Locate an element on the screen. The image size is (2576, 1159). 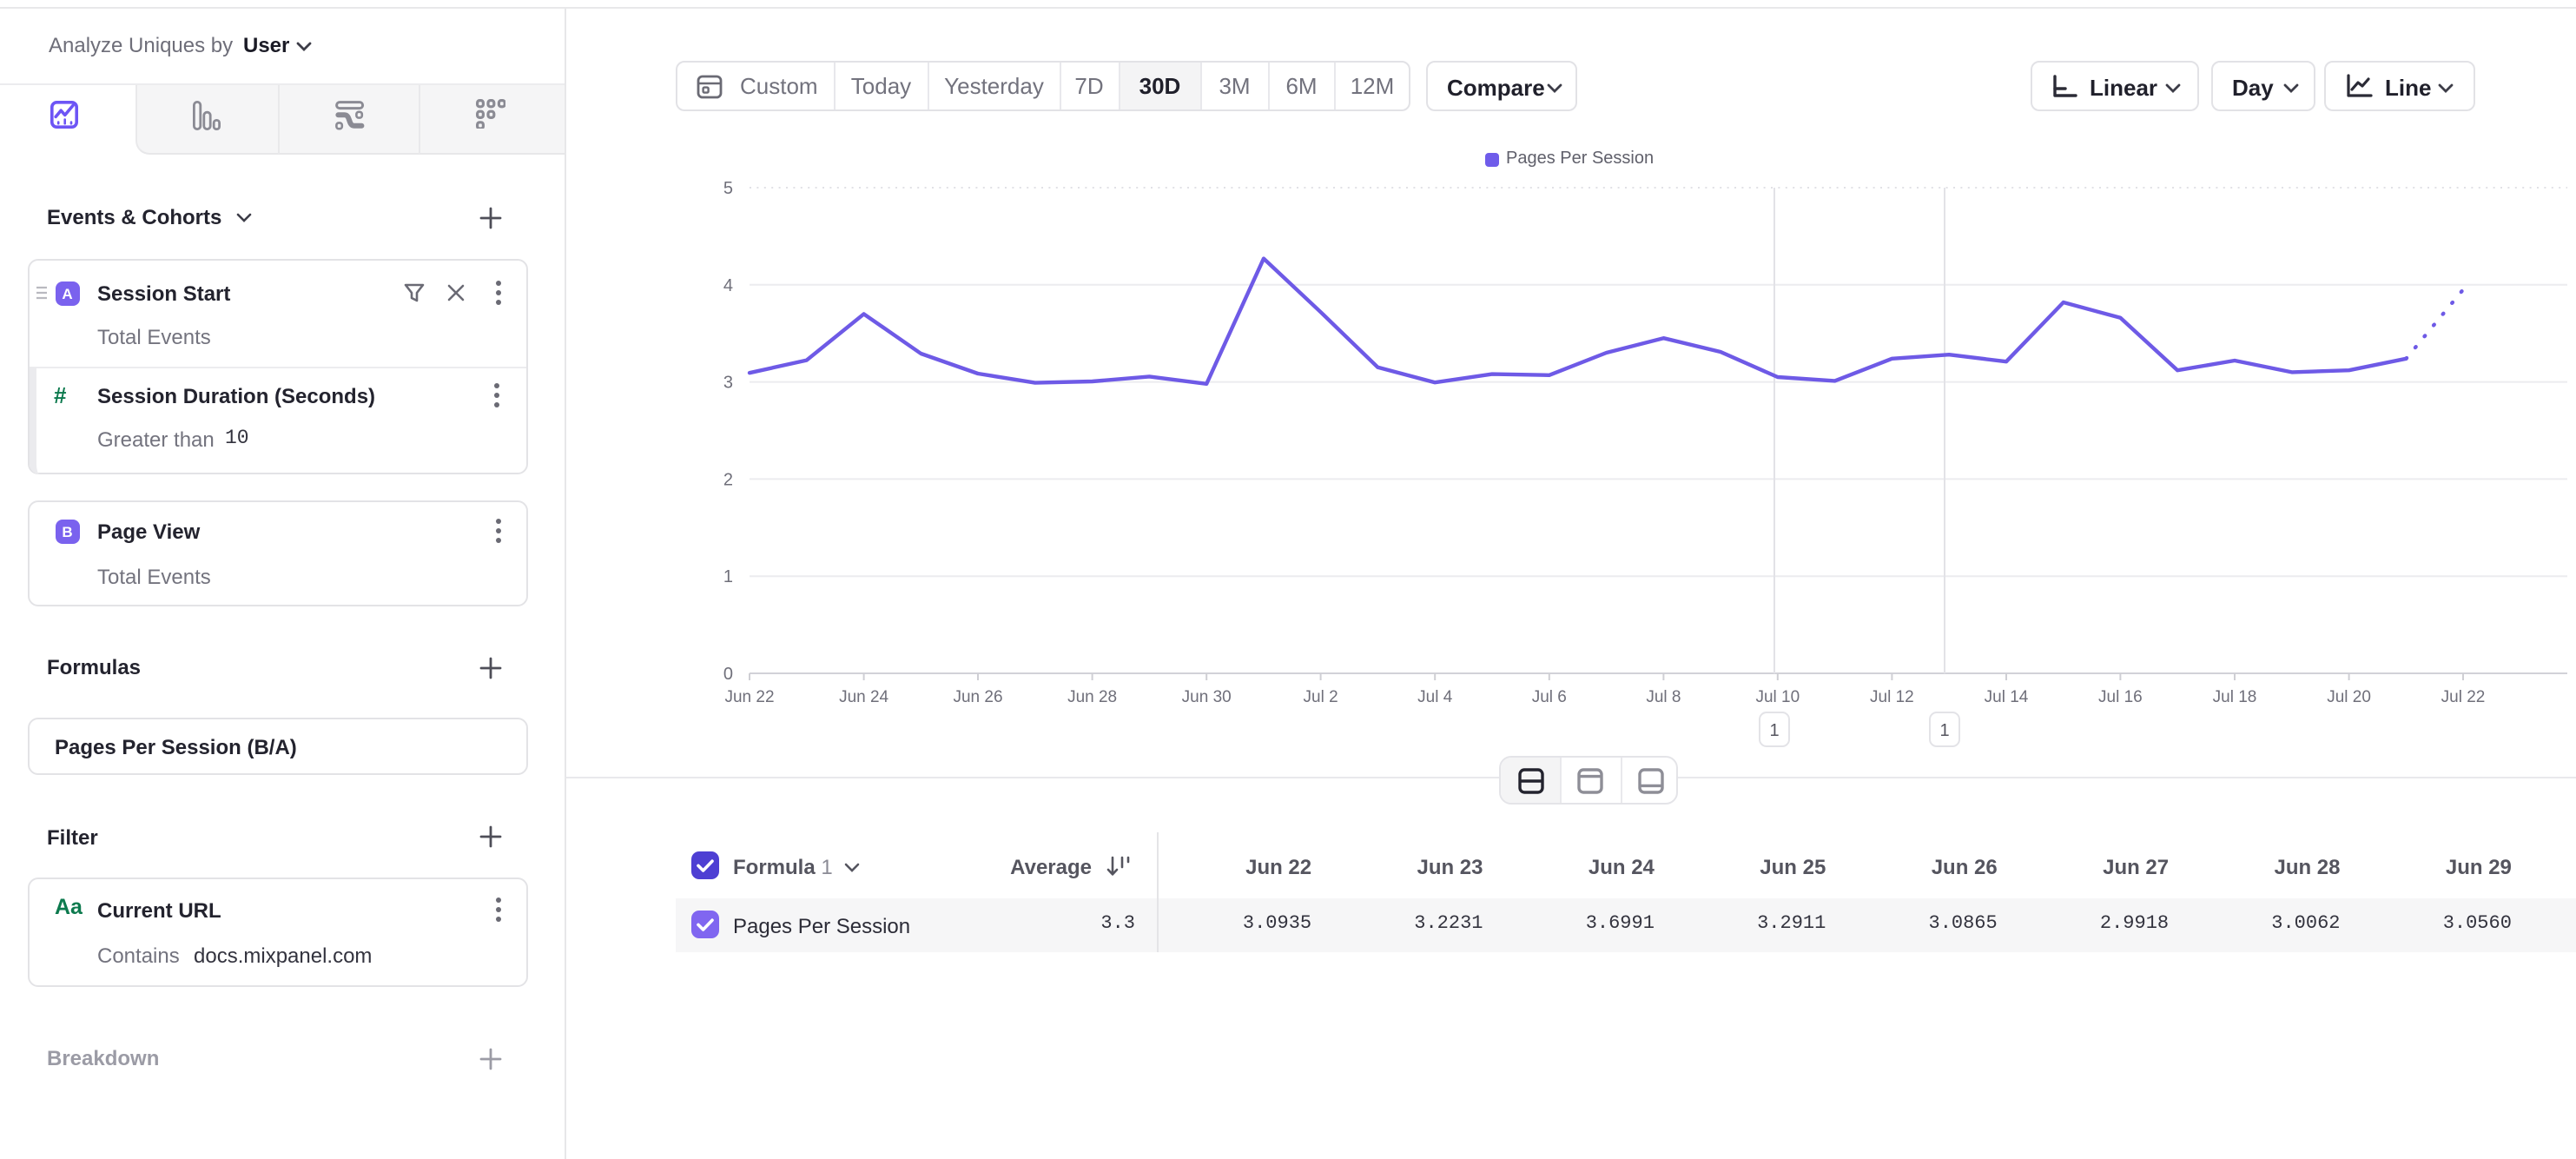
svg-text: Jul 10 is located at coordinates (1777, 697).